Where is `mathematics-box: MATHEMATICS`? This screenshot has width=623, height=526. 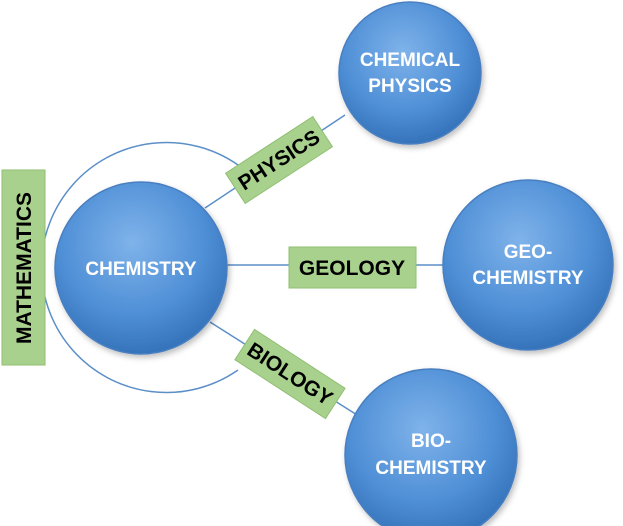
mathematics-box: MATHEMATICS is located at coordinates (23, 267).